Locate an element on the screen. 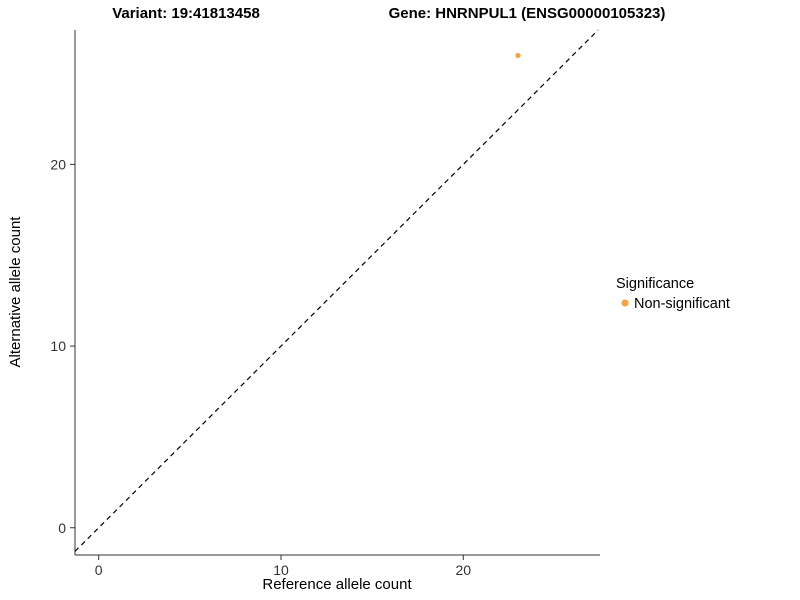  data-points is located at coordinates (518, 55).